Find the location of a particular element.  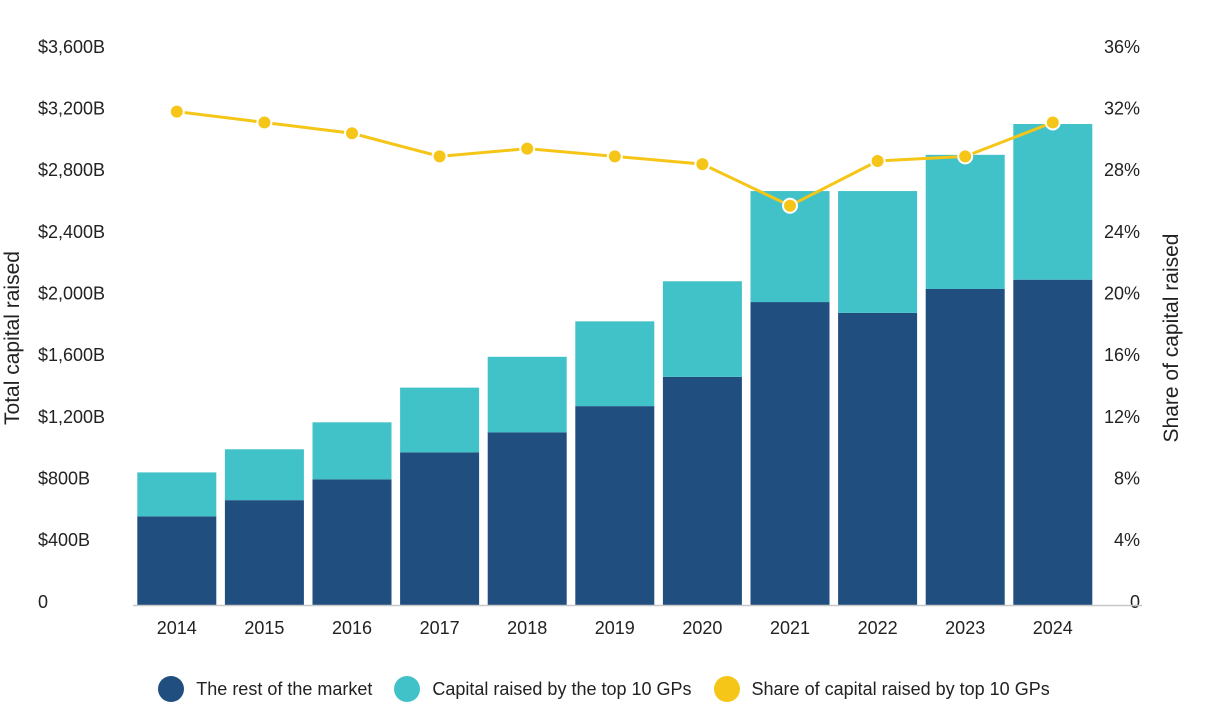

y-tick-label: $400B is located at coordinates (64, 540).